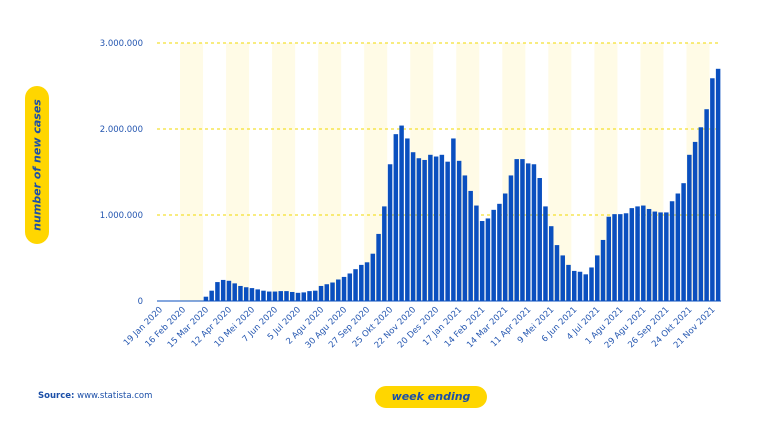  I want to click on source-note: Source: www.statista.com, so click(95, 396).